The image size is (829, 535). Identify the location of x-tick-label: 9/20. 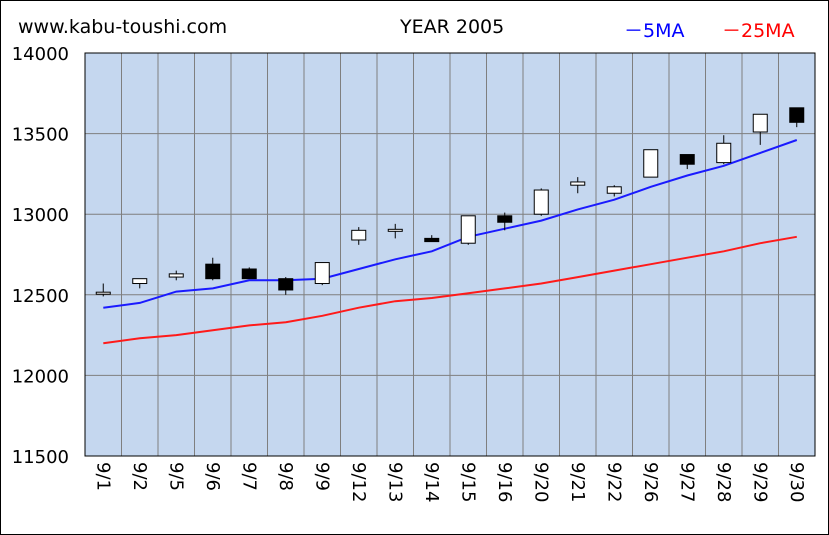
(540, 482).